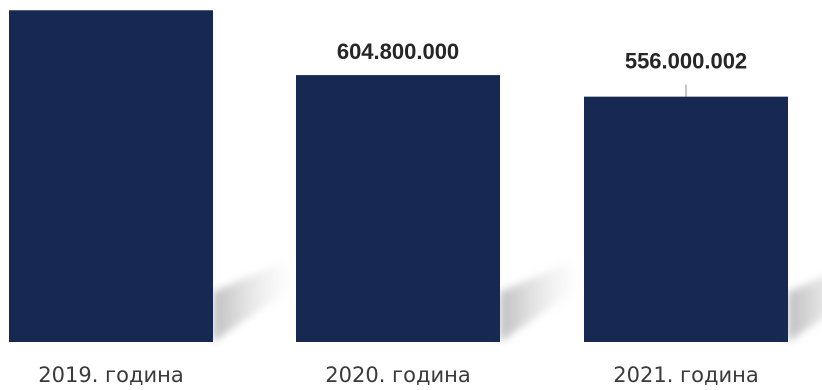 The image size is (822, 390). Describe the element at coordinates (685, 375) in the screenshot. I see `category-label-3: 2021. година` at that location.